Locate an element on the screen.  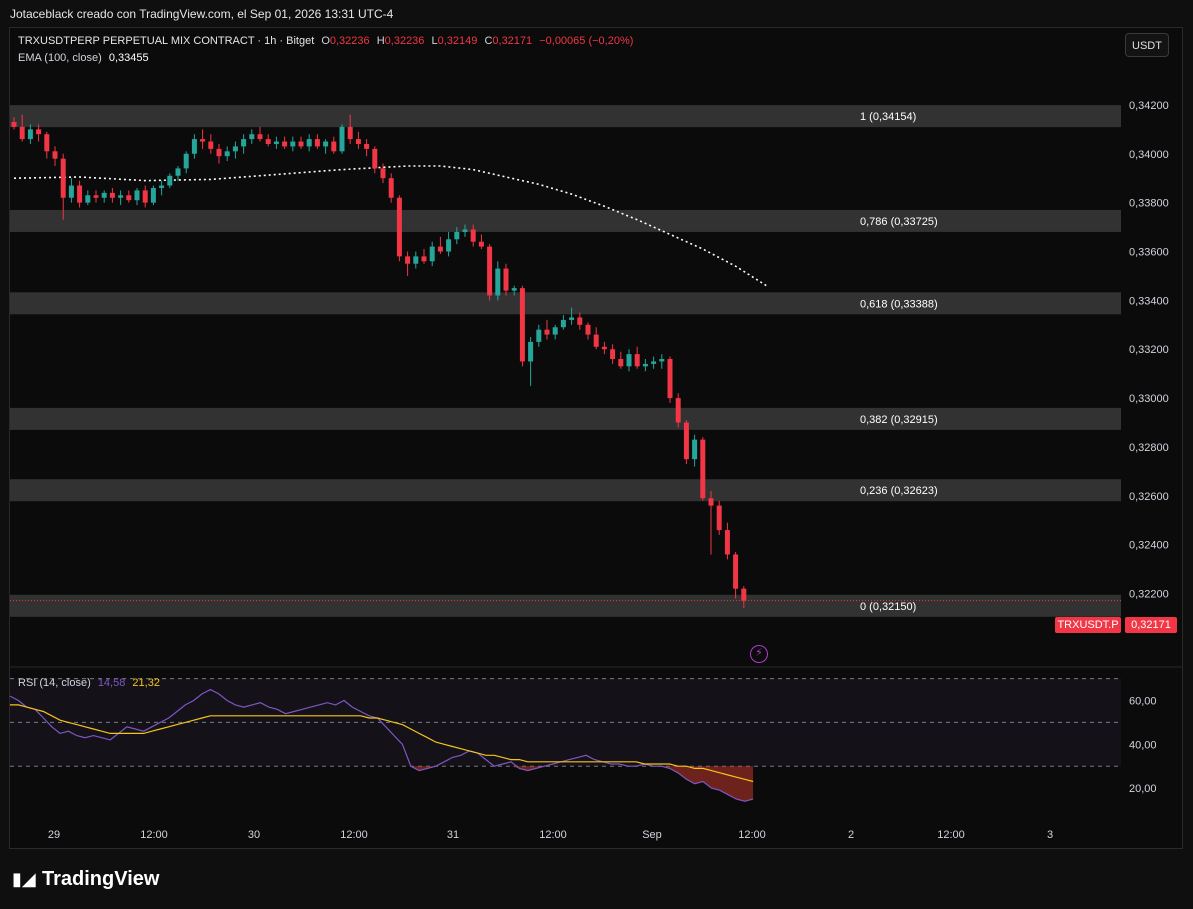
ema-label: EMA (100, close) is located at coordinates (60, 58).